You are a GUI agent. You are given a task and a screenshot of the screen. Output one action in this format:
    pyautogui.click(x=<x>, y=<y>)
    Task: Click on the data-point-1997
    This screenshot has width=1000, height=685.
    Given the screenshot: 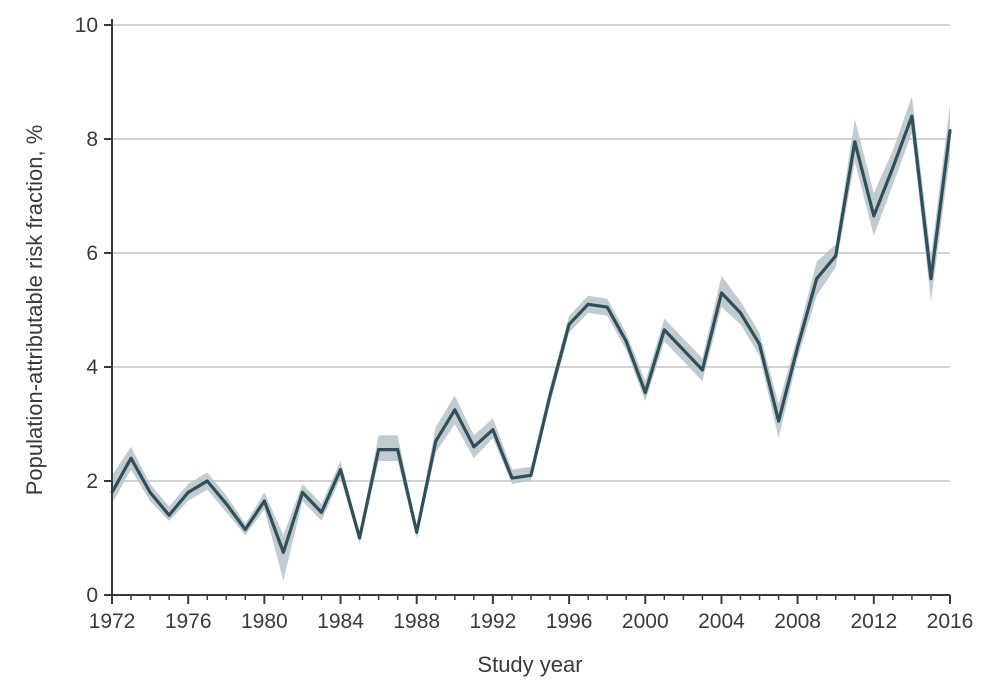 What is the action you would take?
    pyautogui.click(x=588, y=304)
    